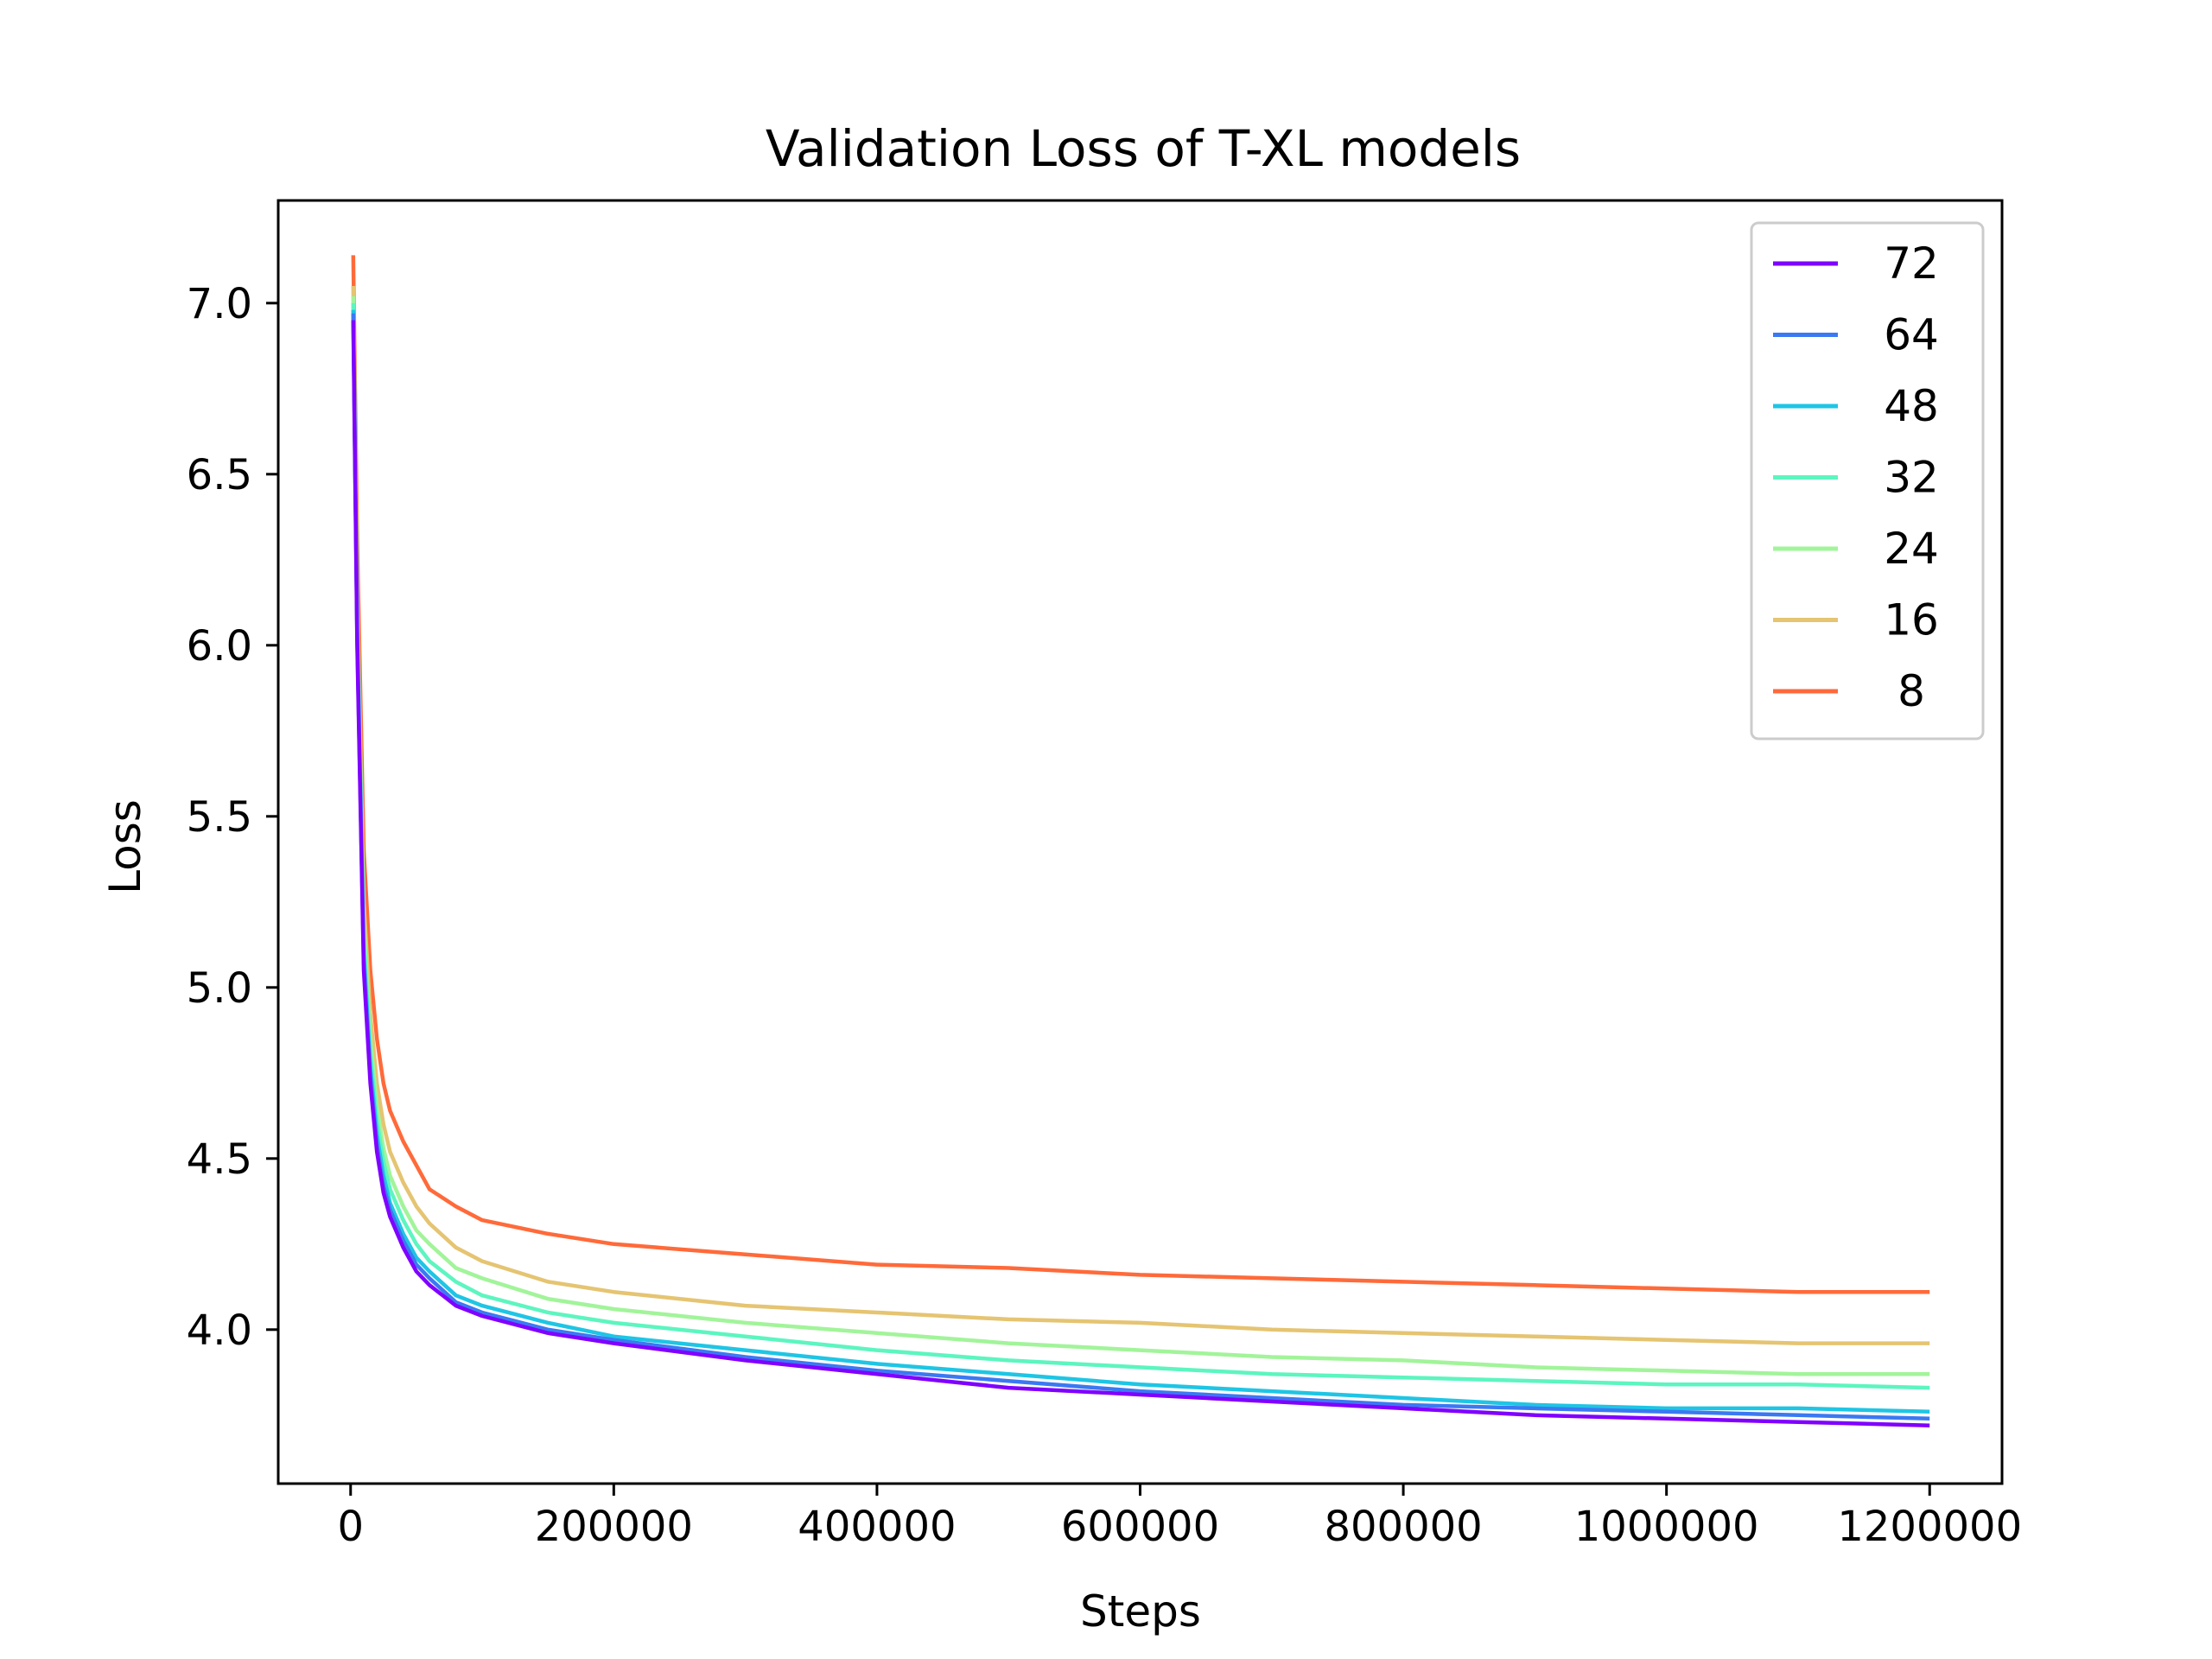 Image resolution: width=2212 pixels, height=1659 pixels. Describe the element at coordinates (219, 304) in the screenshot. I see `y-tick-label: 7.0` at that location.